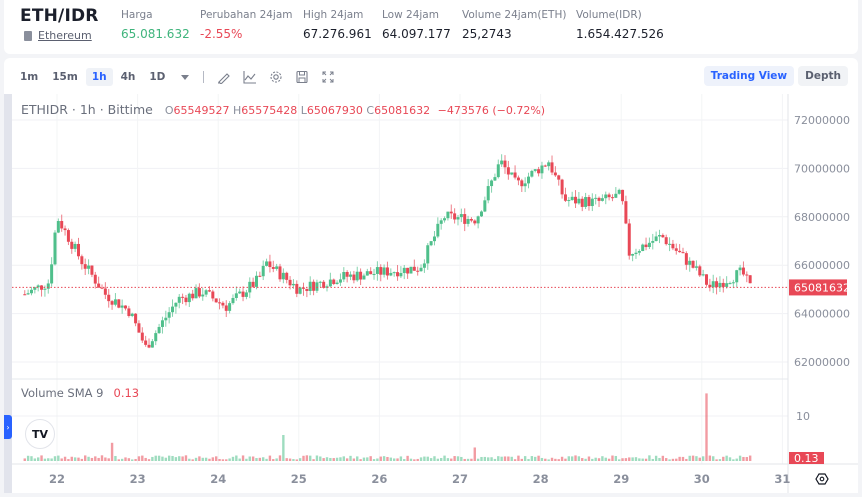 This screenshot has width=862, height=497. I want to click on trading-view-button: Trading View, so click(749, 76).